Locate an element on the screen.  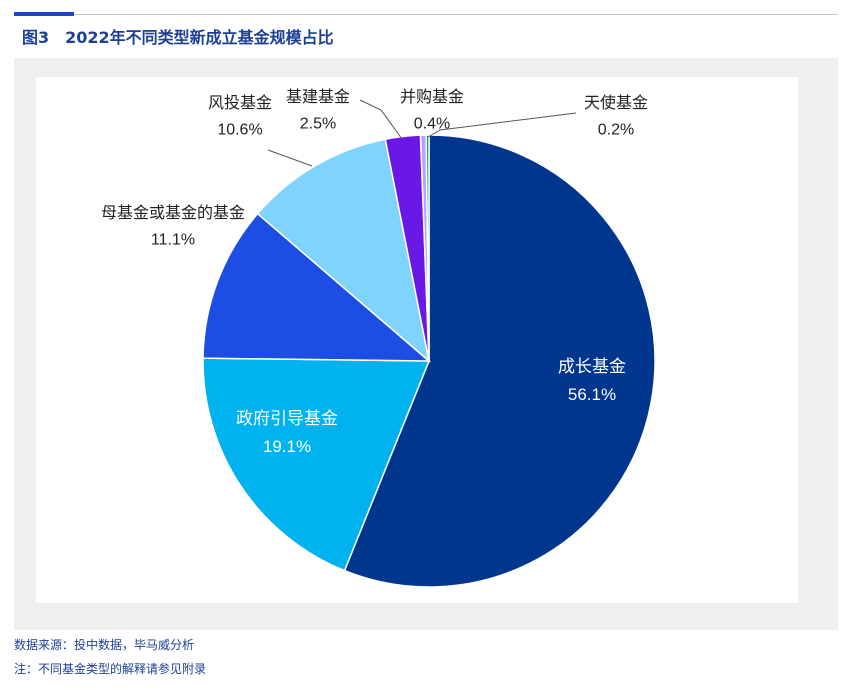
slice-percent-label: 2.5% is located at coordinates (318, 123).